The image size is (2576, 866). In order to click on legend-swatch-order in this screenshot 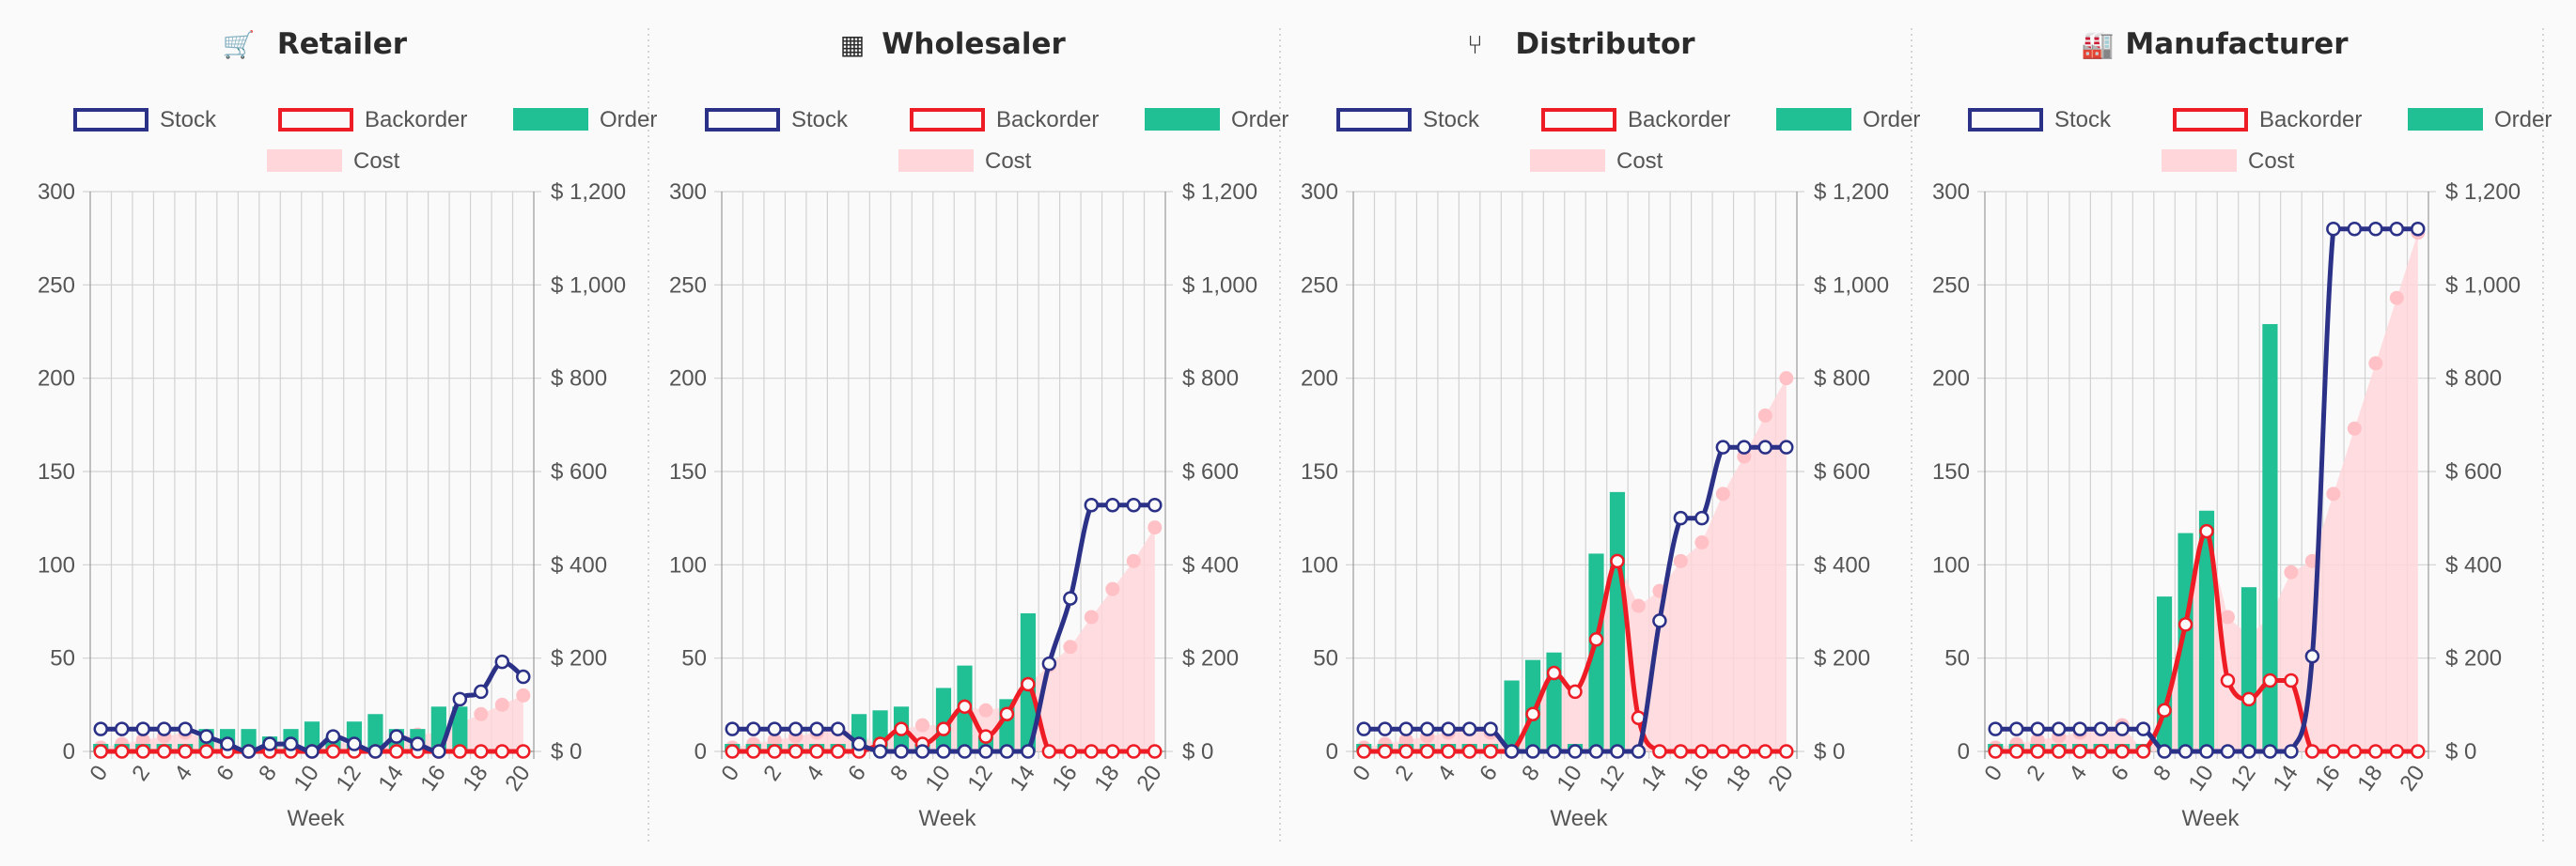, I will do `click(2445, 119)`.